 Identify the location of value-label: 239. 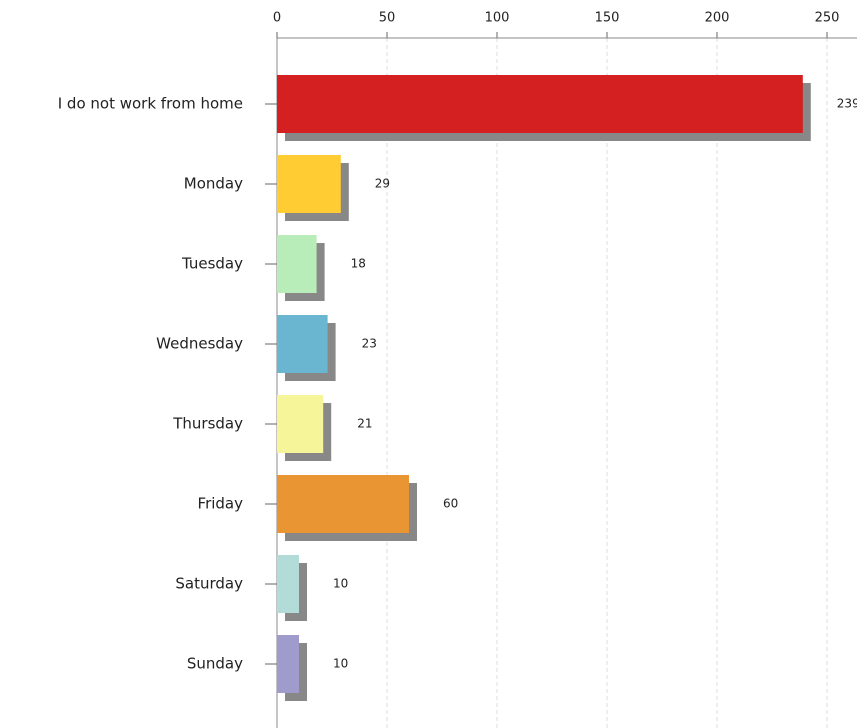
(847, 104).